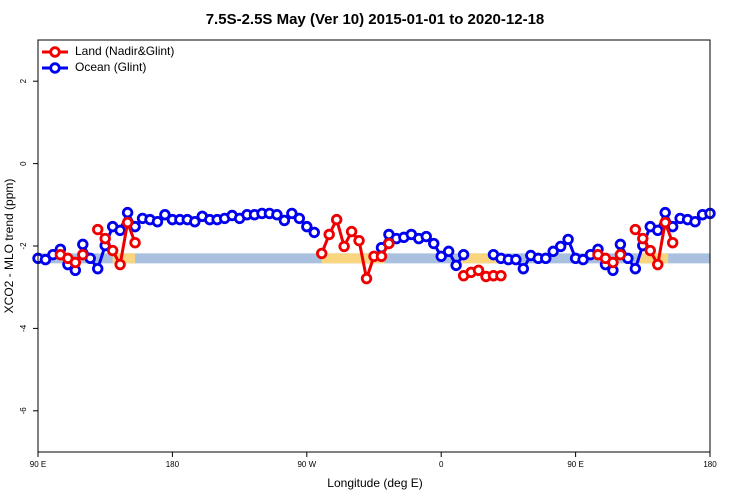  Describe the element at coordinates (9, 246) in the screenshot. I see `y-axis-label: XCO2 - MLO trend (ppm)` at that location.